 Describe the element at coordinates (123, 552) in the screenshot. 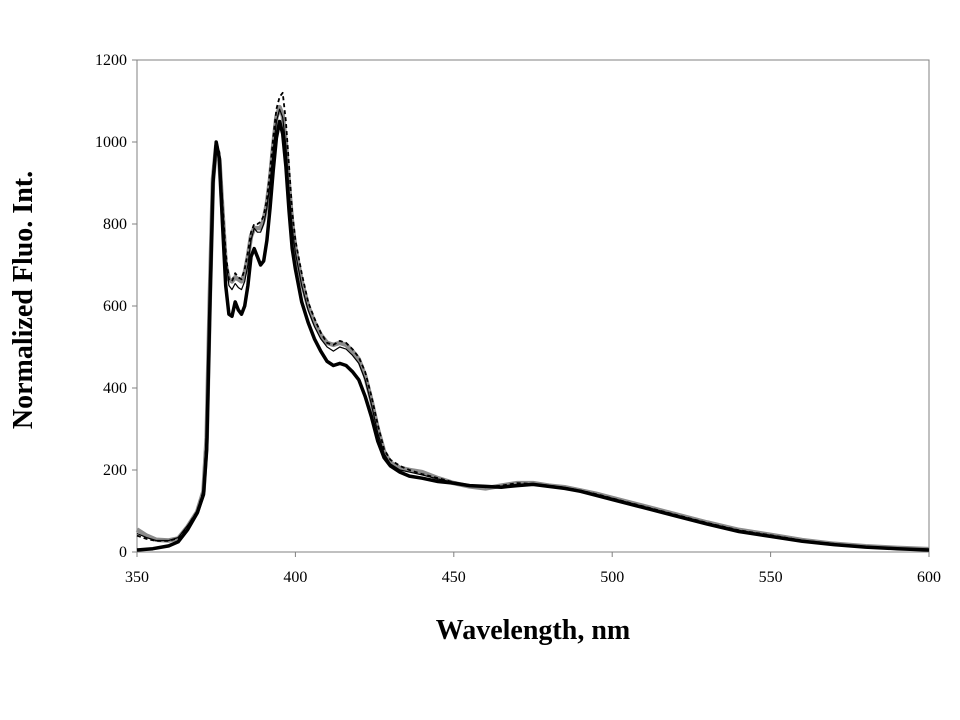

I see `y-tick-label: 0` at that location.